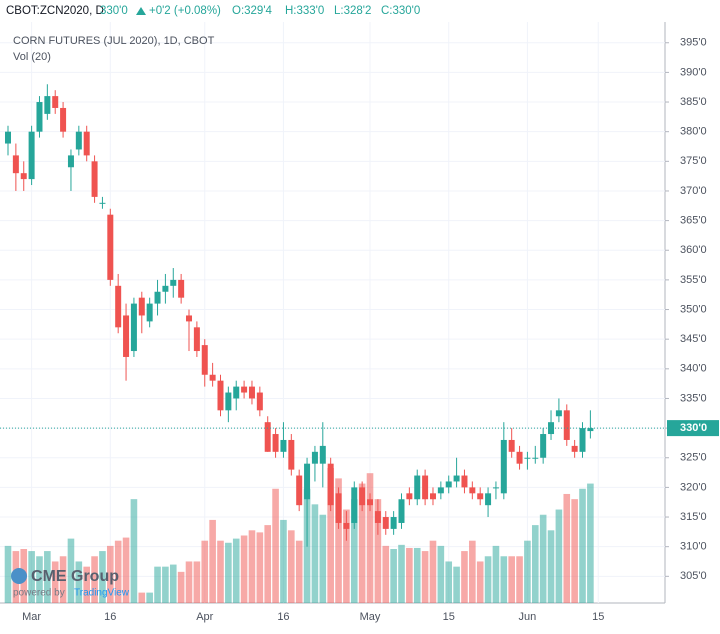 This screenshot has height=634, width=720. I want to click on last-price-label: 330'0, so click(693, 428).